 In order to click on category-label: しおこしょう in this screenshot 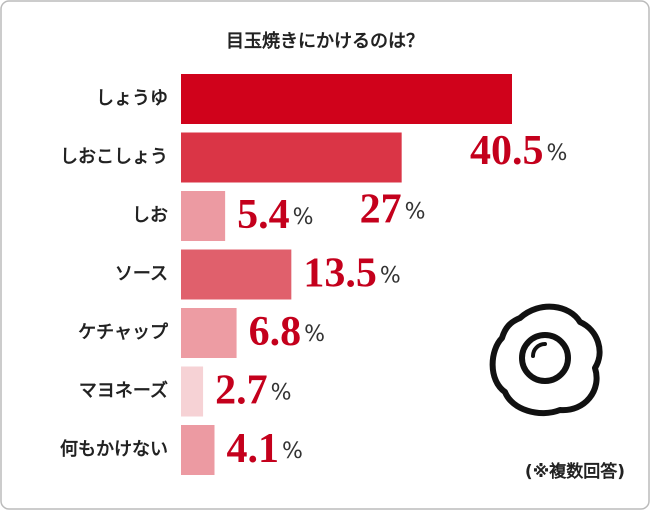, I will do `click(114, 157)`.